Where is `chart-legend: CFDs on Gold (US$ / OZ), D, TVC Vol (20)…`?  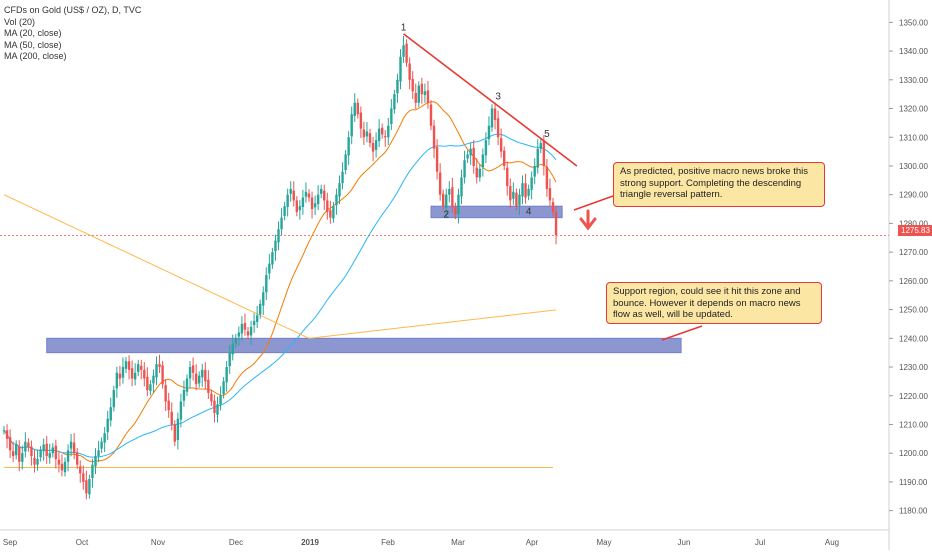 chart-legend: CFDs on Gold (US$ / OZ), D, TVC Vol (20)… is located at coordinates (72, 34).